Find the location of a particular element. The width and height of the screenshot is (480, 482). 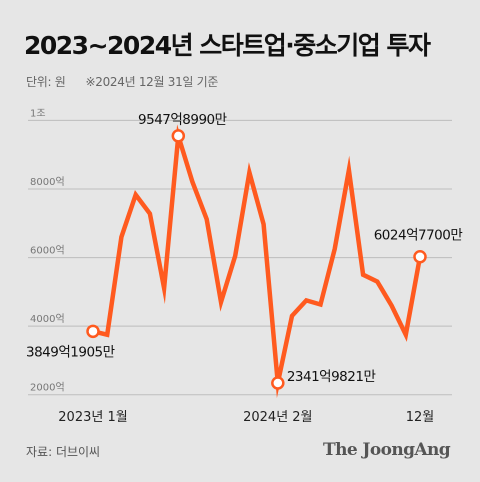

x-tick-label: 2023년 1월 is located at coordinates (92, 417).